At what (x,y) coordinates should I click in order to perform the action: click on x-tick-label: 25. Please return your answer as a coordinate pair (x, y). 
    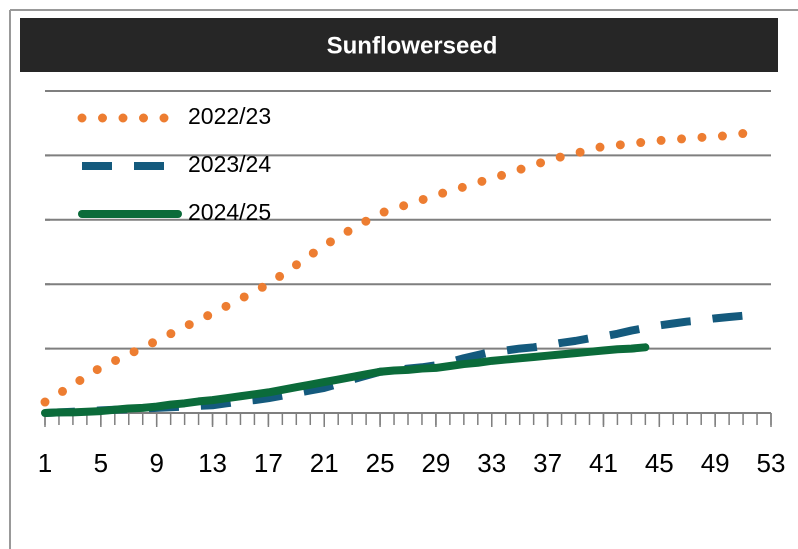
    Looking at the image, I should click on (380, 463).